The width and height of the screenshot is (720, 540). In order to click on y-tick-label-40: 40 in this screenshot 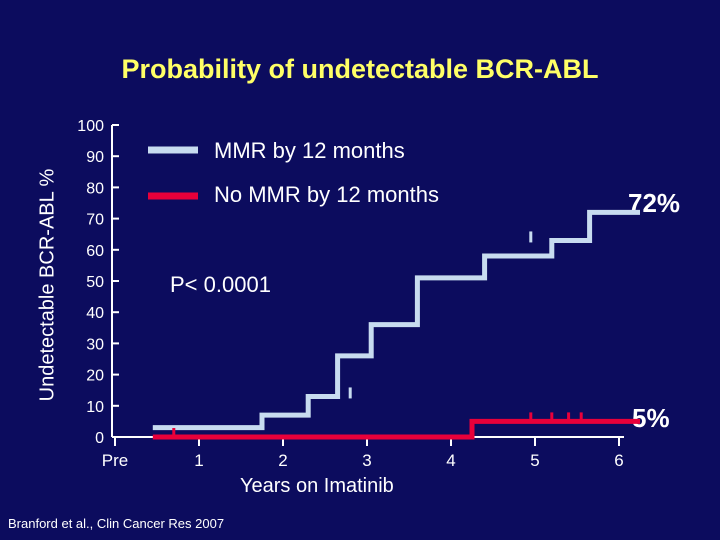, I will do `click(95, 313)`.